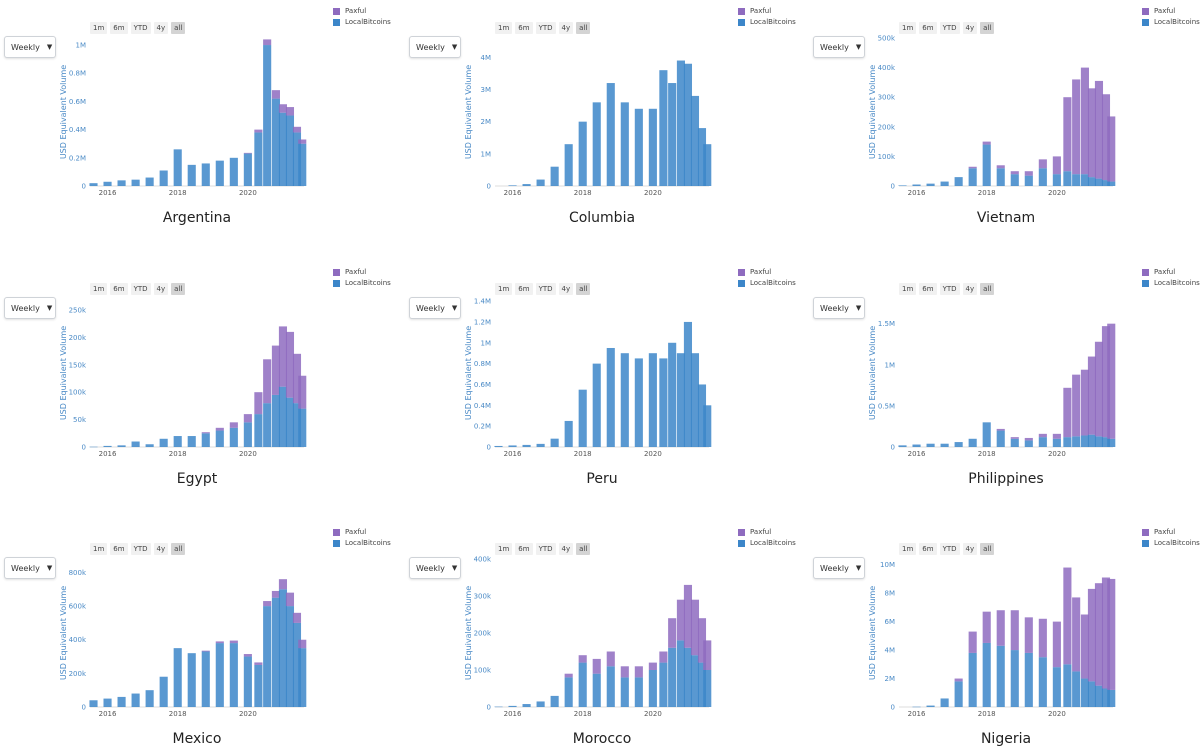 The image size is (1200, 747). What do you see at coordinates (767, 283) in the screenshot?
I see `legend-item-localbitcoins: LocalBitcoins` at bounding box center [767, 283].